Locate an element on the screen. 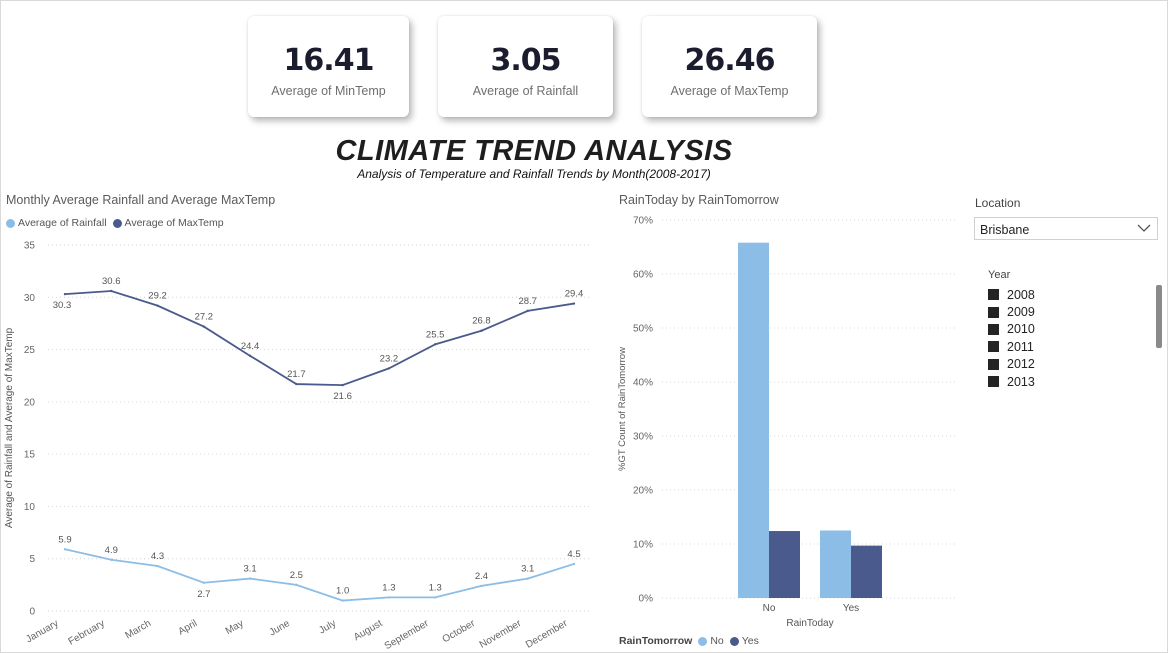  kpi-card-min-temp: 16.41 Average of MinTemp is located at coordinates (328, 66).